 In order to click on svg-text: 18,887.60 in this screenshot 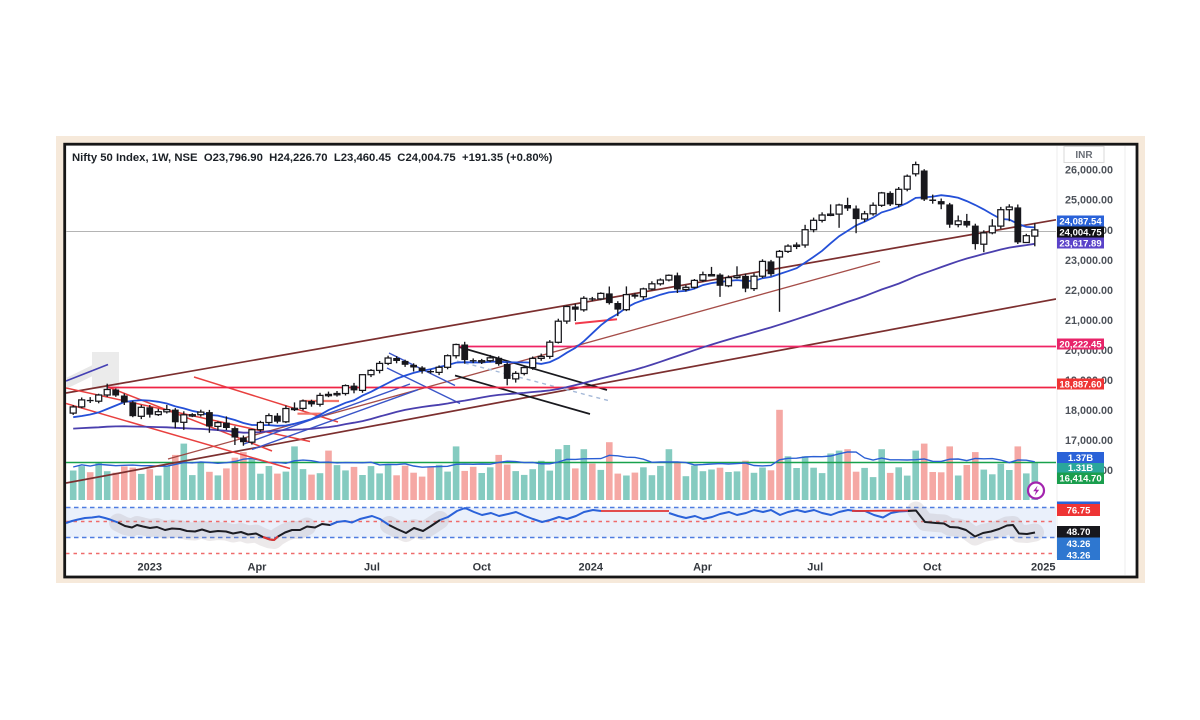, I will do `click(1080, 384)`.